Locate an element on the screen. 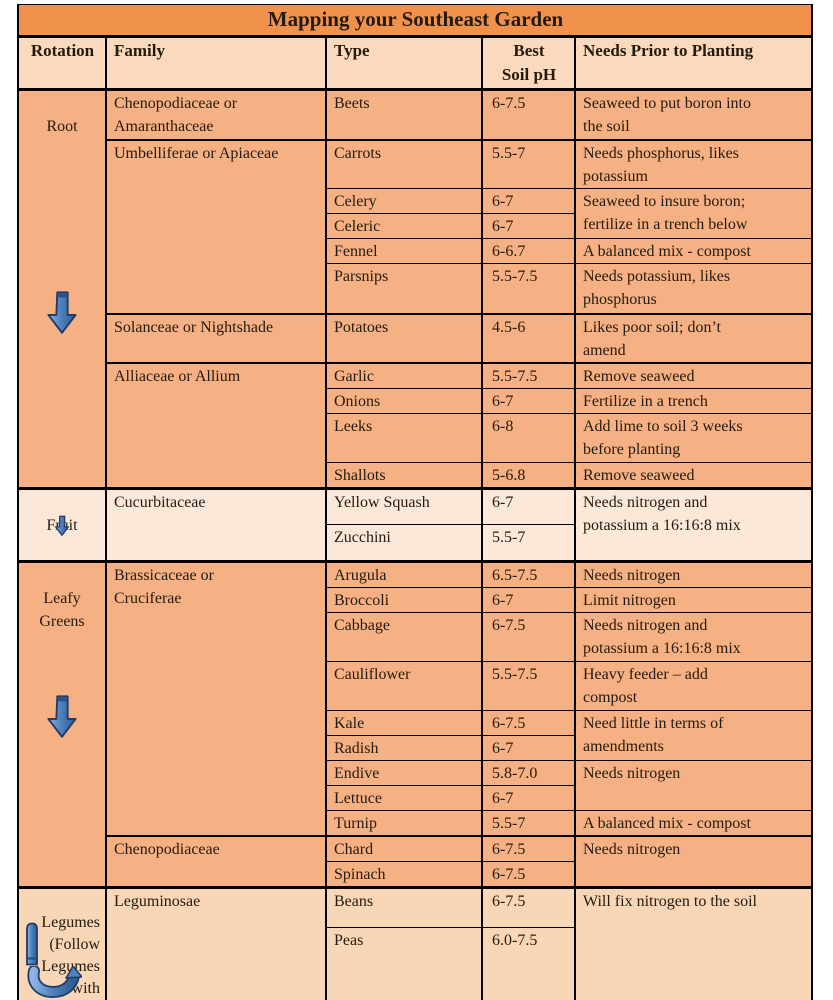 This screenshot has width=833, height=1000. legume-bar-icon is located at coordinates (32, 943).